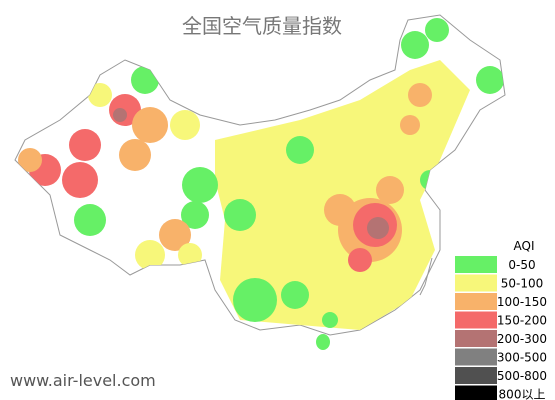  What do you see at coordinates (83, 380) in the screenshot?
I see `watermark: www.air-level.com` at bounding box center [83, 380].